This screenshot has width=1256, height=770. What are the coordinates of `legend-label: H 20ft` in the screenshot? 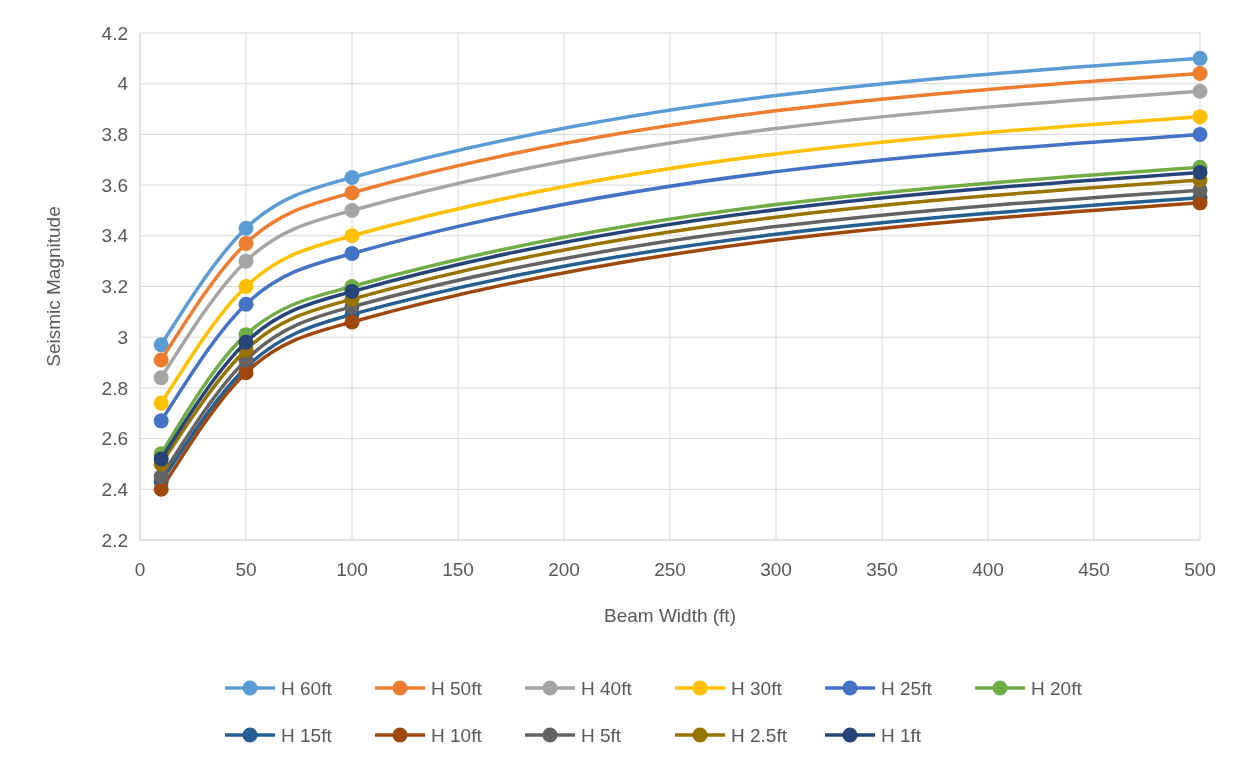 It's located at (1057, 688).